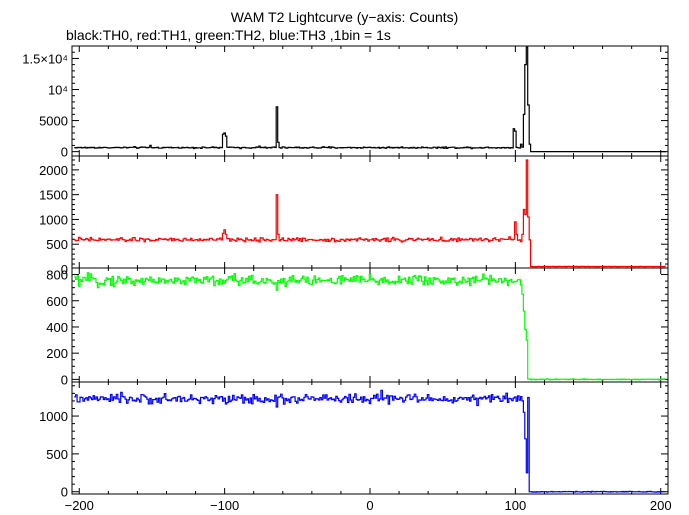 This screenshot has height=515, width=689. Describe the element at coordinates (64, 379) in the screenshot. I see `y-tick-label-th2: 0` at that location.